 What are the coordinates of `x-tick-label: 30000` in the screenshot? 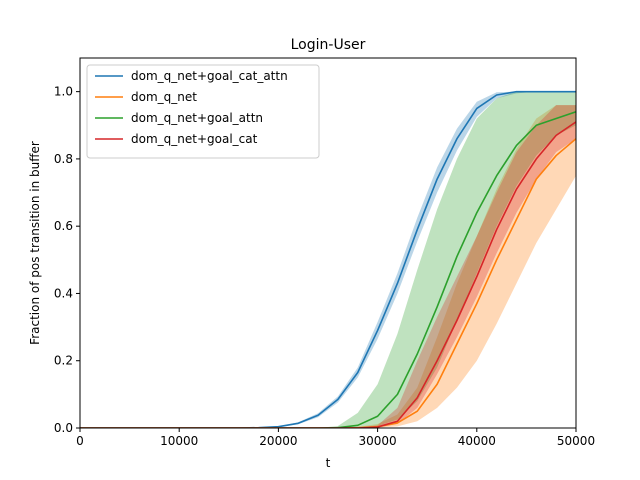 It's located at (378, 441).